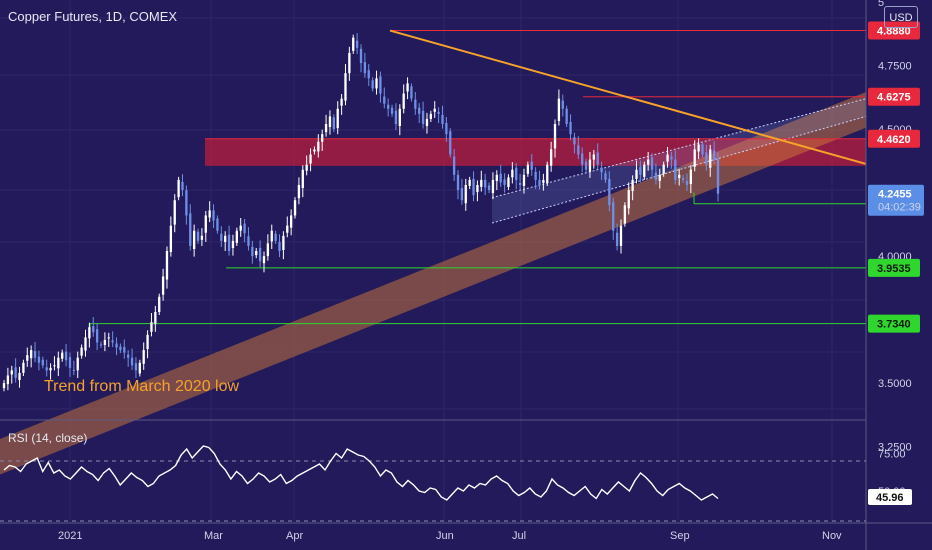 The width and height of the screenshot is (932, 550). I want to click on price-tick-label: 4.7500, so click(895, 67).